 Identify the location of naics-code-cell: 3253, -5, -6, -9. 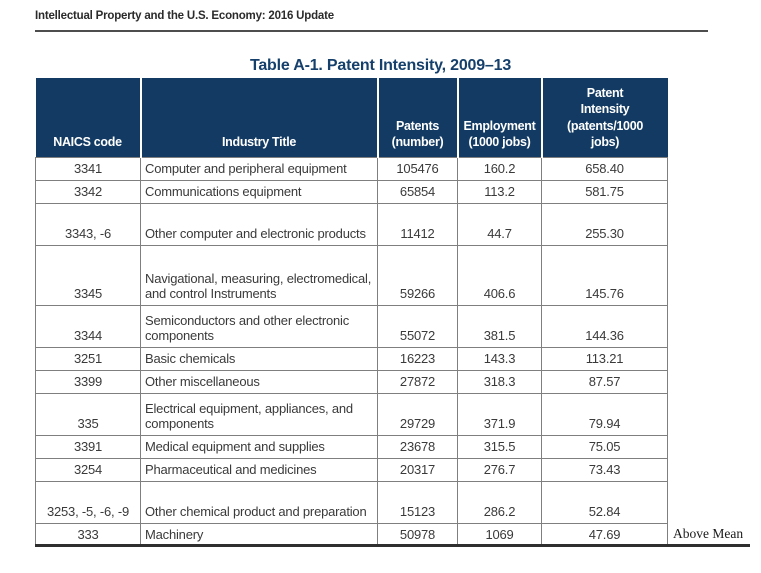
(88, 502).